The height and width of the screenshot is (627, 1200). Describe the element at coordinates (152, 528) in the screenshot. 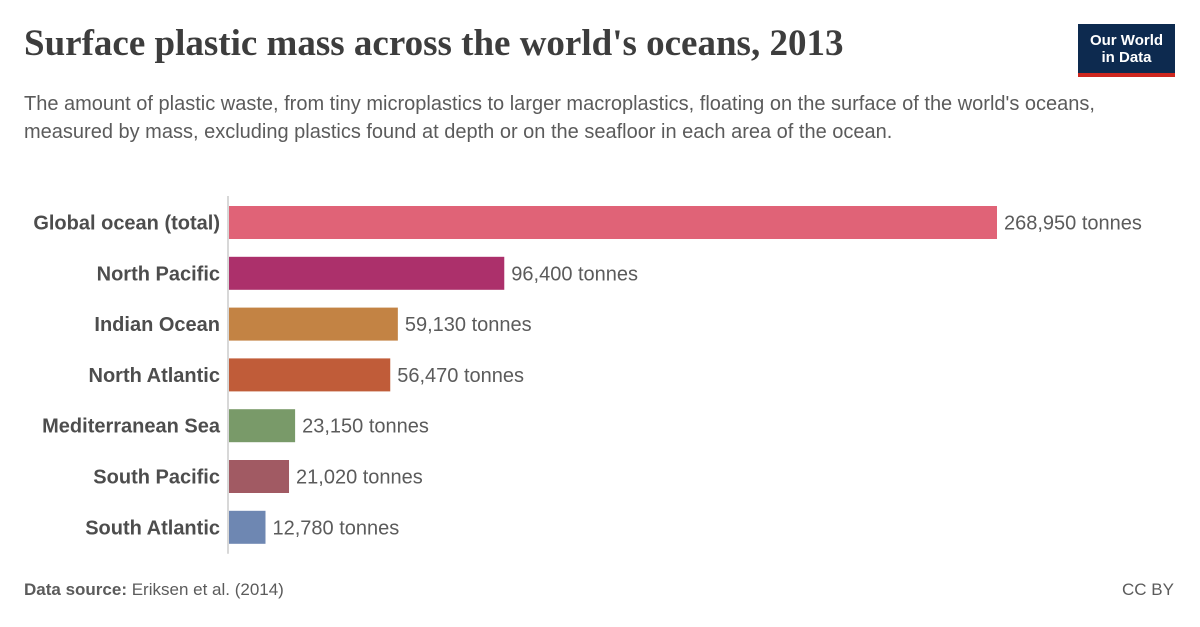

I see `category-label: South Atlantic` at that location.